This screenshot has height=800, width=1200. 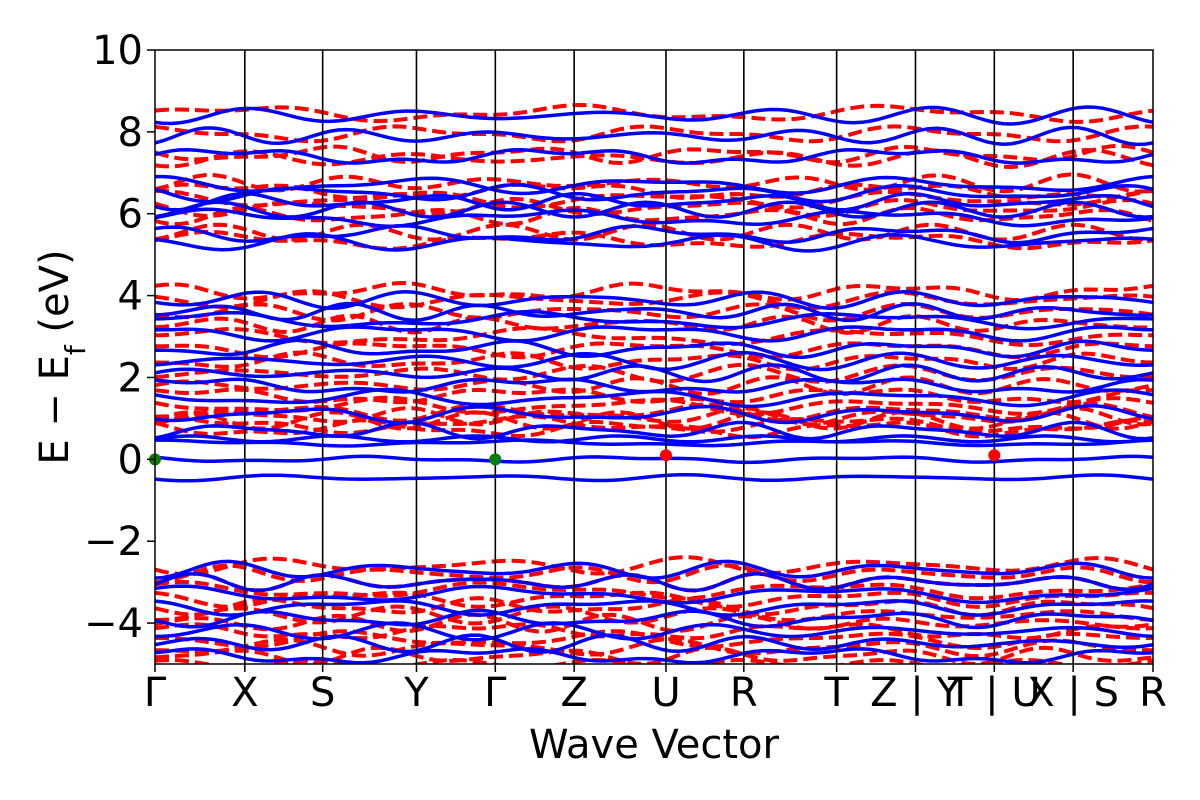 What do you see at coordinates (994, 693) in the screenshot?
I see `x-tick-label: T | U` at bounding box center [994, 693].